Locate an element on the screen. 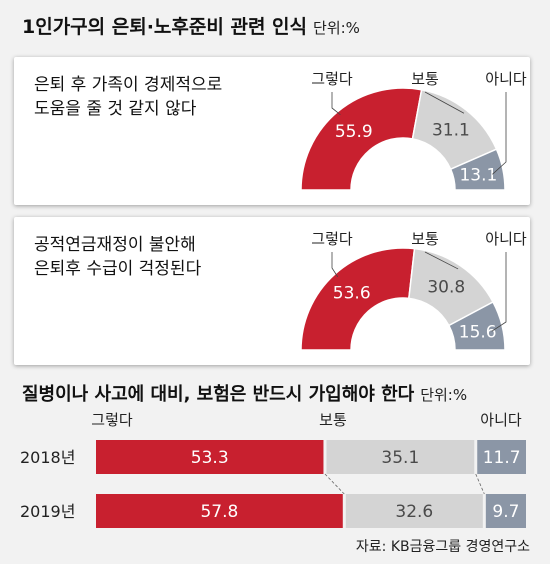  question-line-1: 은퇴 후 가족이 경제적으로 is located at coordinates (128, 85).